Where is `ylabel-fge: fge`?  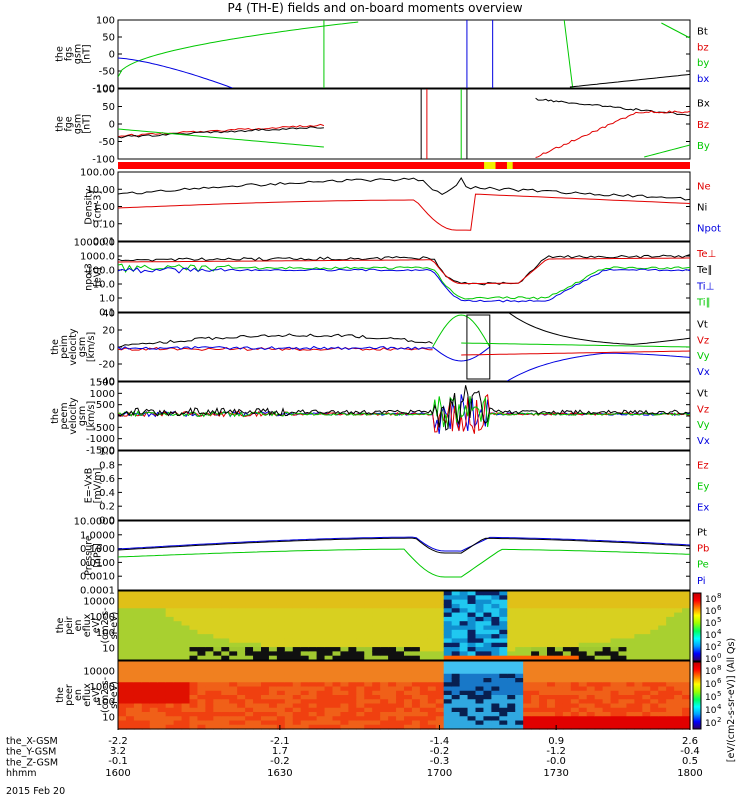 ylabel-fge: fge is located at coordinates (69, 123).